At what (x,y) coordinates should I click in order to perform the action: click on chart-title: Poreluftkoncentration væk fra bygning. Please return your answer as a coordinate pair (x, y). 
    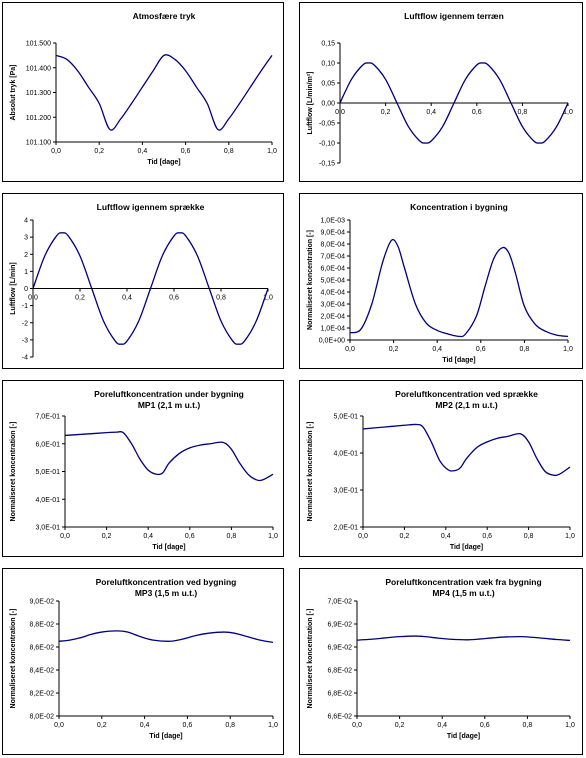
    Looking at the image, I should click on (463, 582).